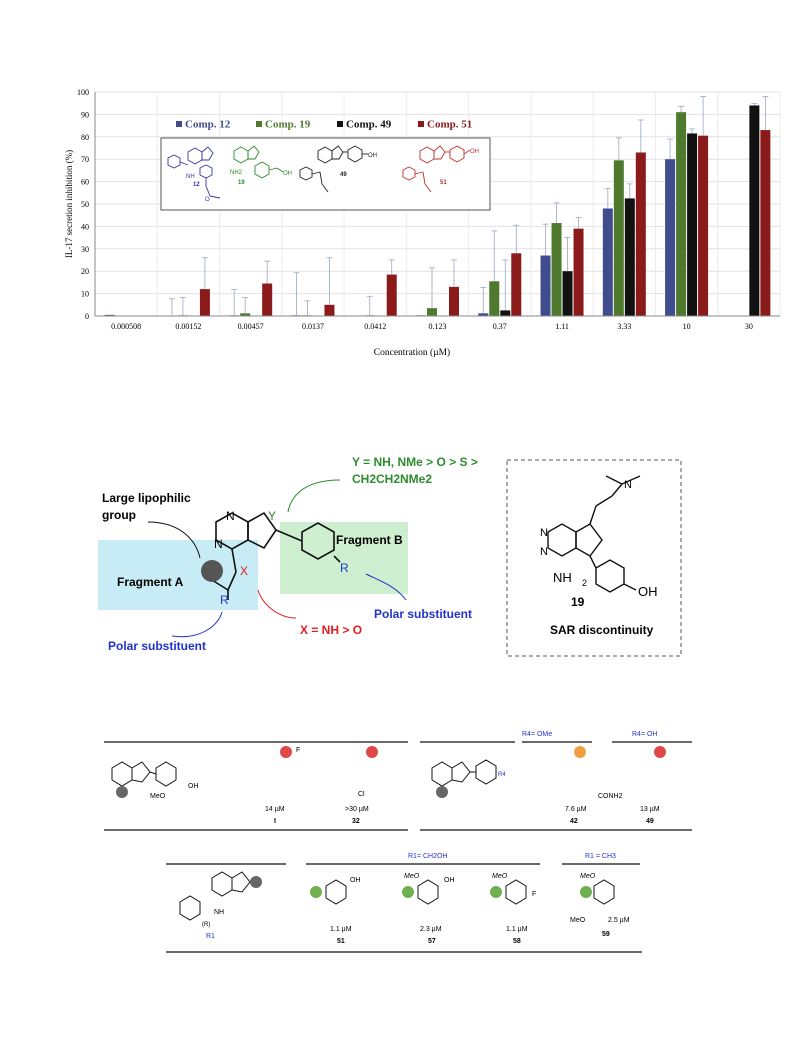 This screenshot has height=1057, width=793. Describe the element at coordinates (500, 326) in the screenshot. I see `x-tick-6: 0.37` at that location.